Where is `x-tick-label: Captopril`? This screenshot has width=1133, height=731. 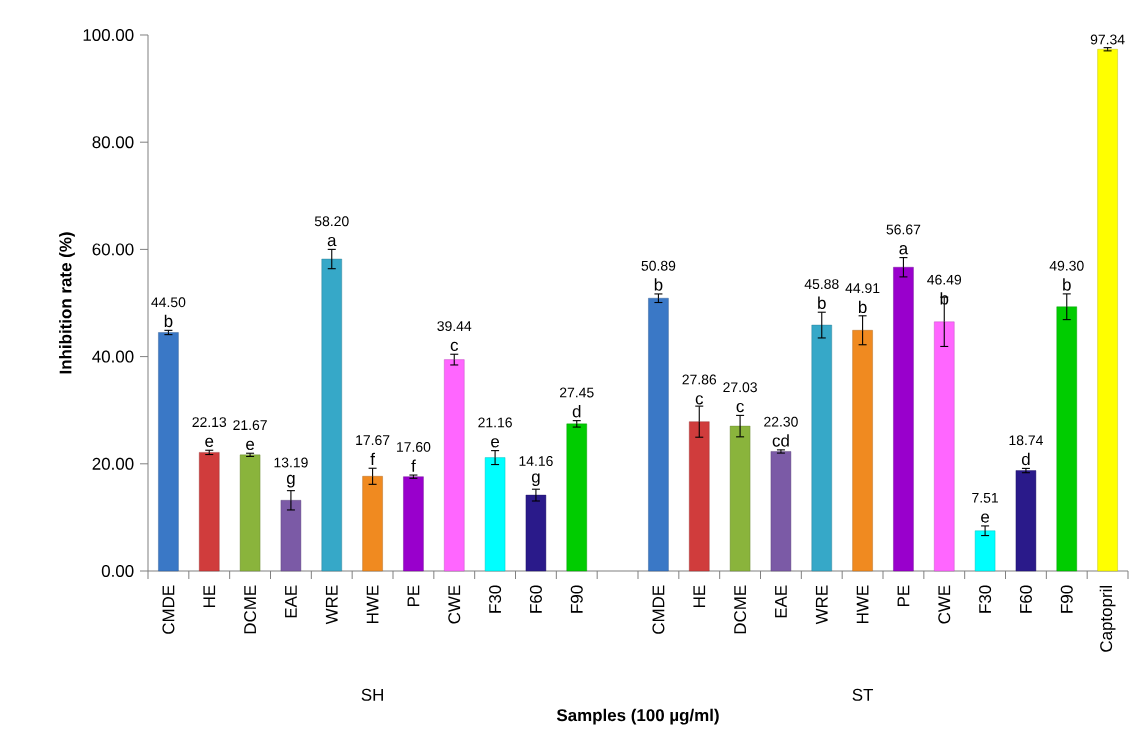 x-tick-label: Captopril is located at coordinates (1107, 618).